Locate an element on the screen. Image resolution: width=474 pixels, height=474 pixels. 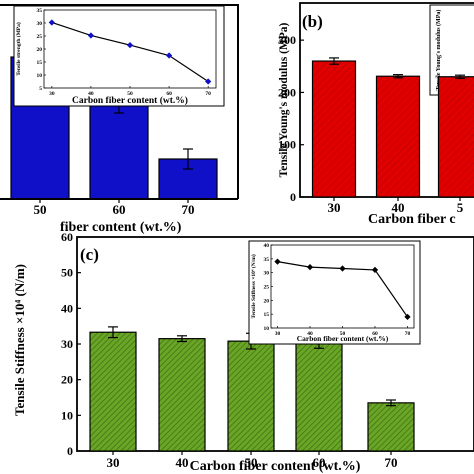
panel-a-x-axis-label: fiber content (wt.%) is located at coordinates (121, 227).